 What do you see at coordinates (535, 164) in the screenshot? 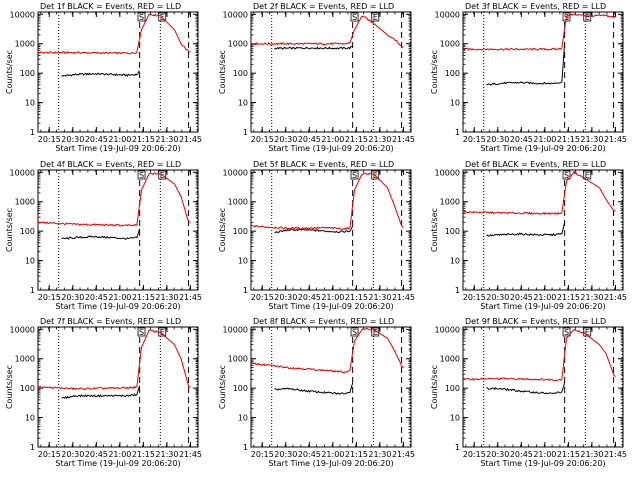
I see `panel-title: Det 6f BLACK = Events, RED = LLD` at bounding box center [535, 164].